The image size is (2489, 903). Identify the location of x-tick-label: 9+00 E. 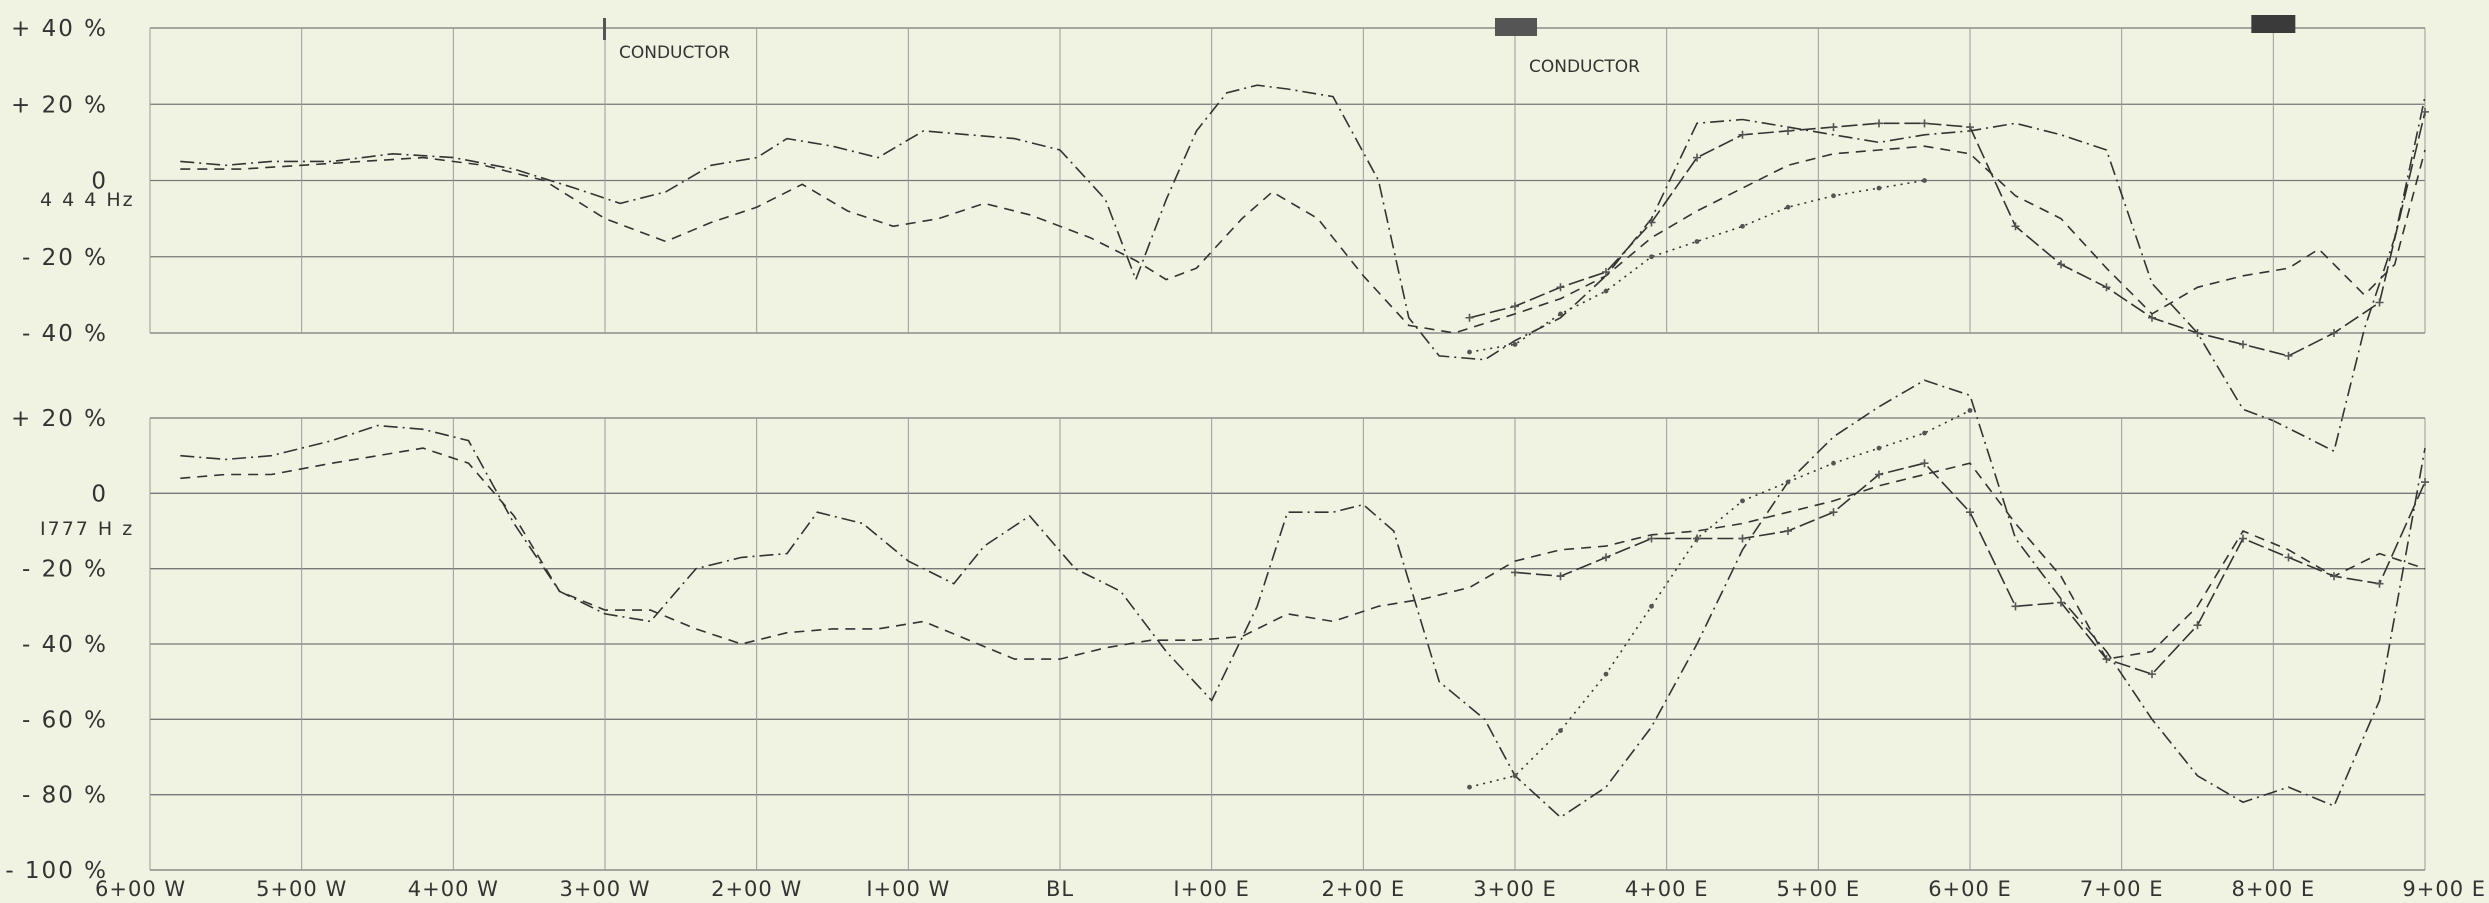
(2444, 889).